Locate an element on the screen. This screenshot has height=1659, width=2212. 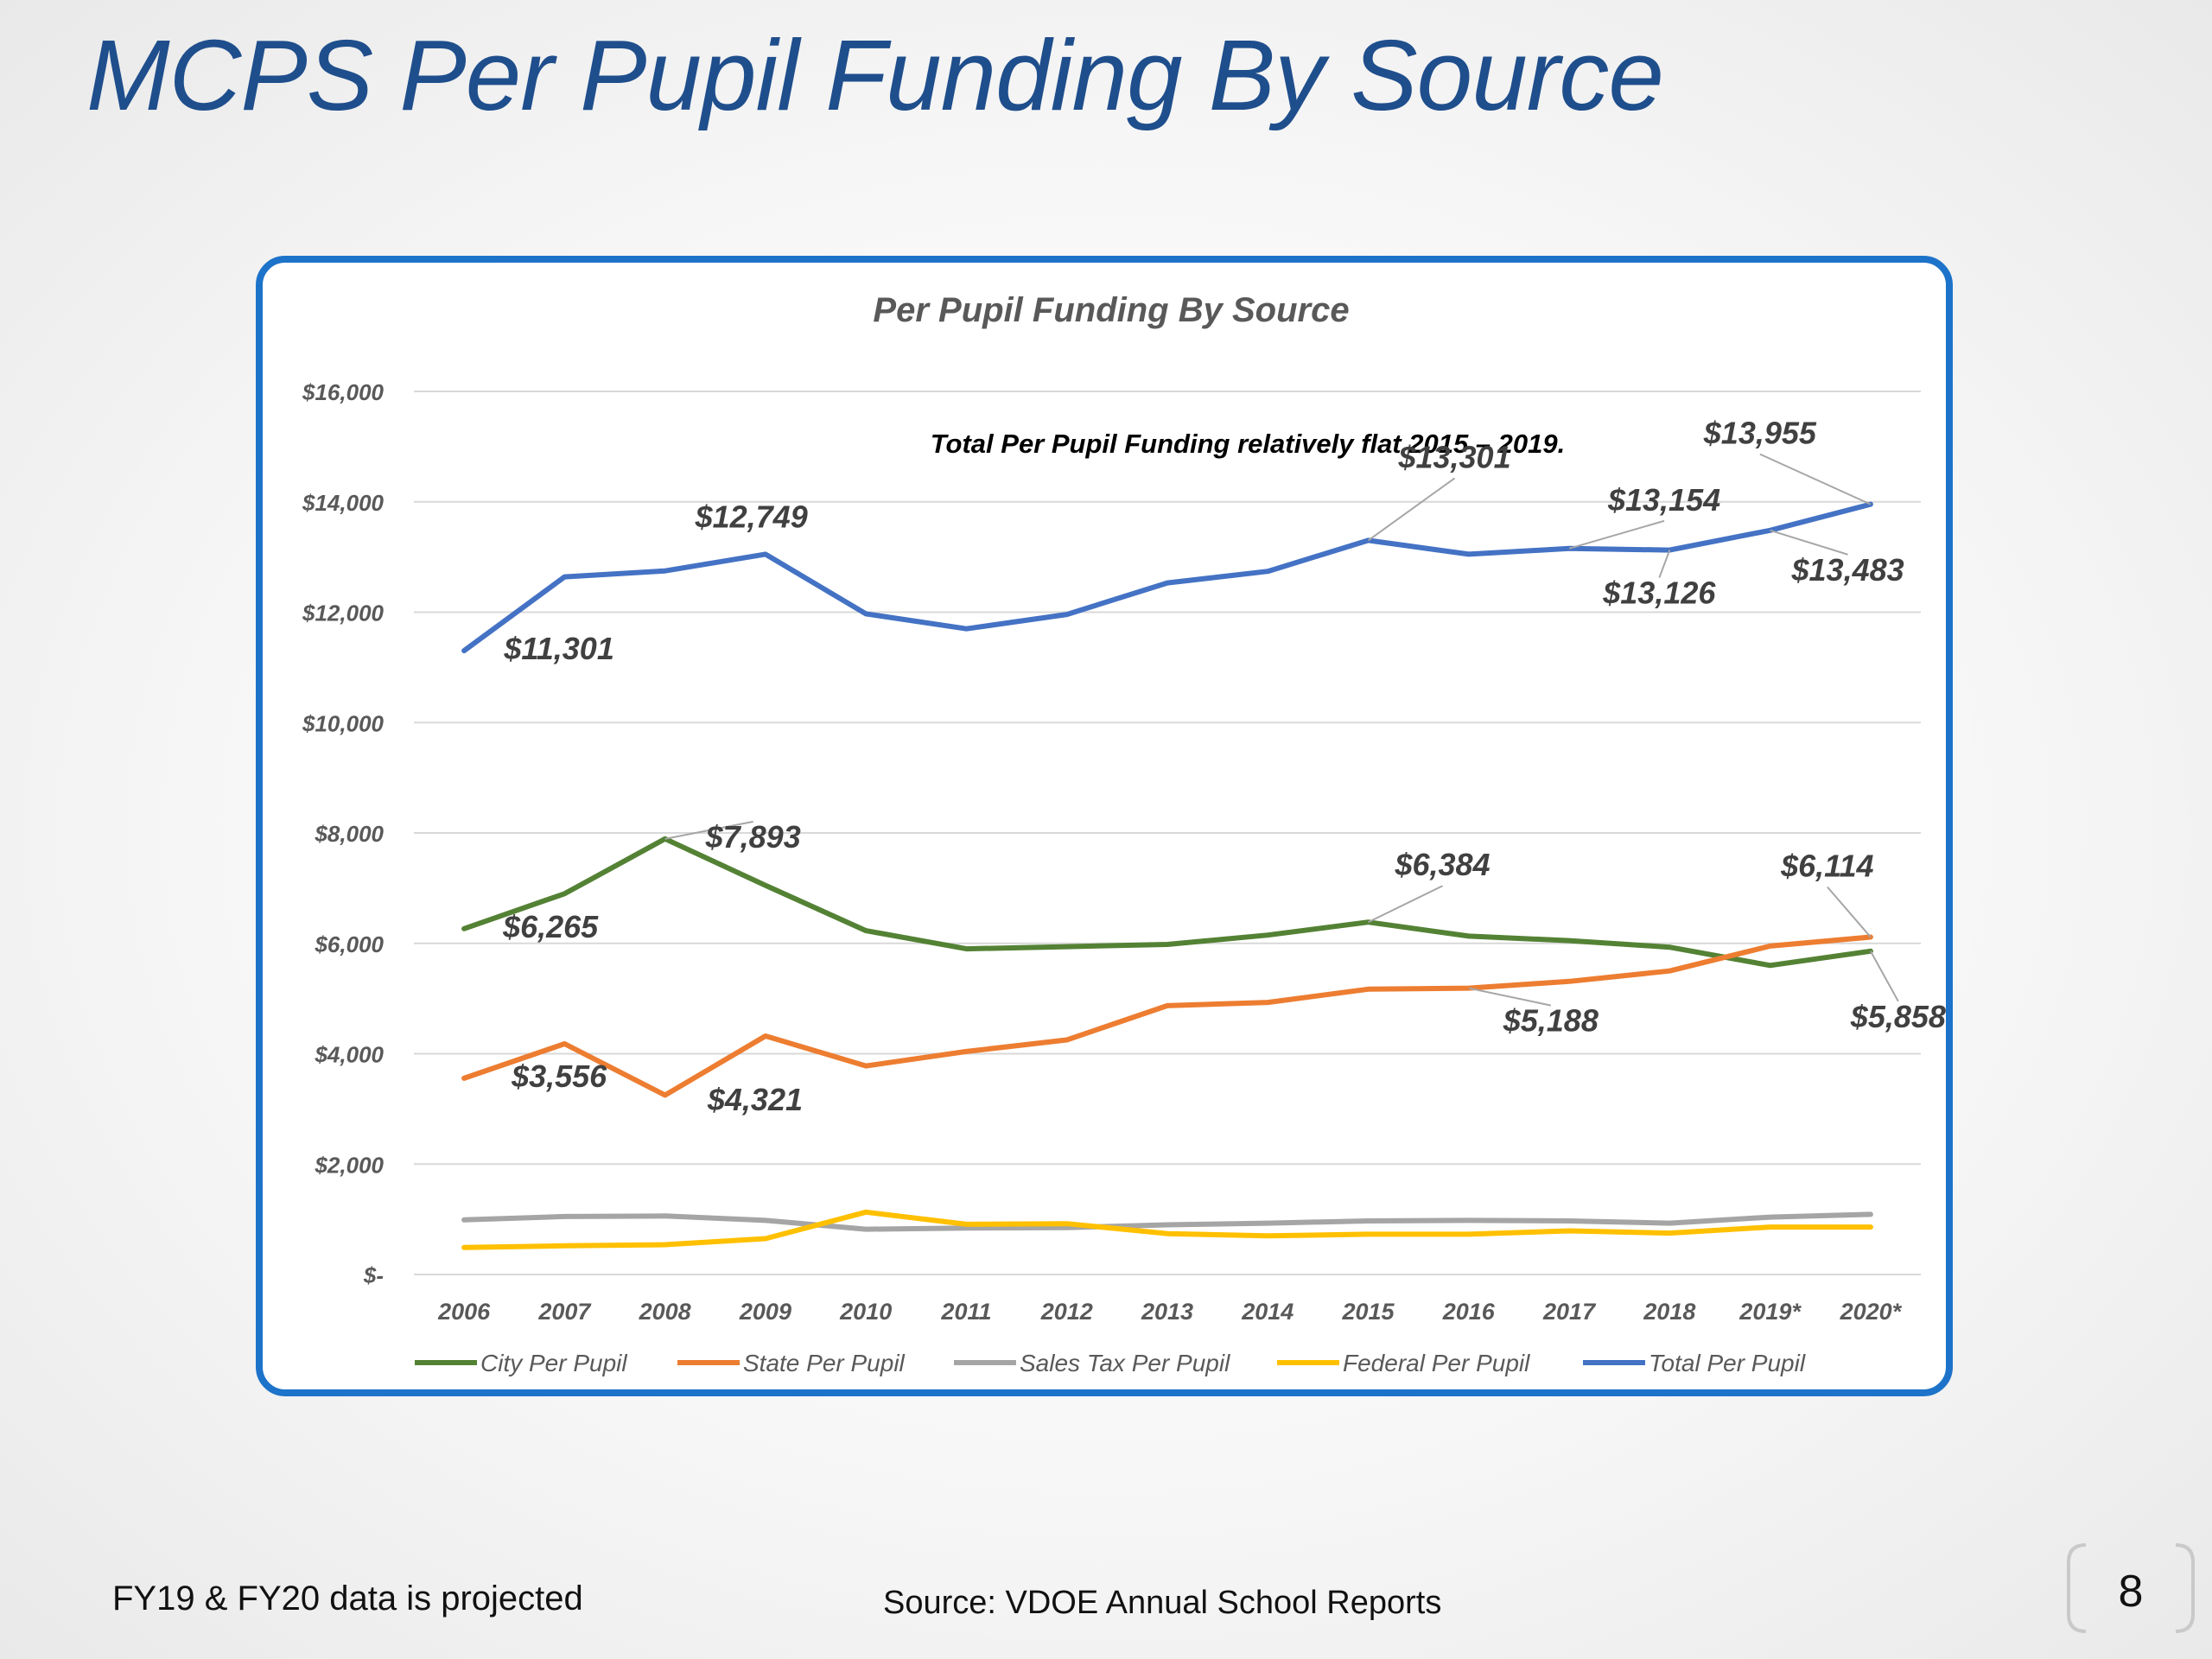
x-tick-label: 2010 is located at coordinates (865, 1312).